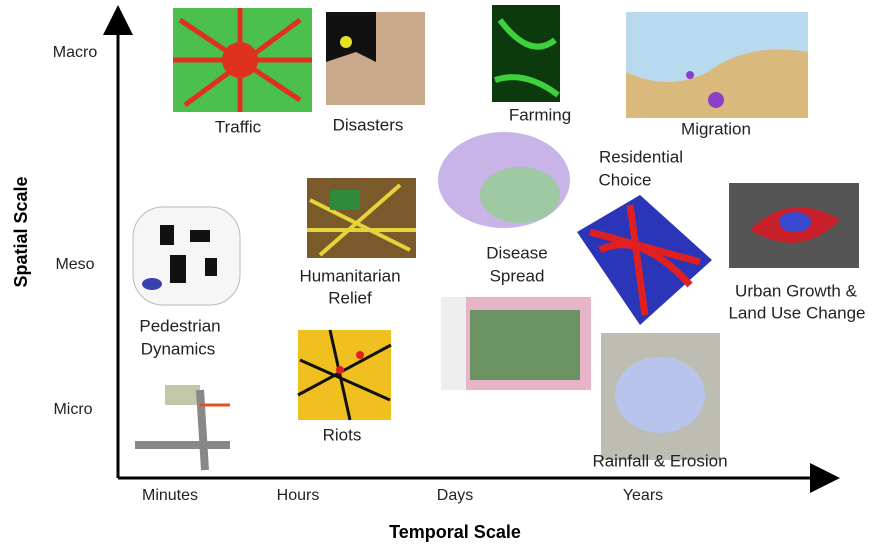 This screenshot has height=548, width=883. Describe the element at coordinates (350, 297) in the screenshot. I see `item-label: Relief` at that location.